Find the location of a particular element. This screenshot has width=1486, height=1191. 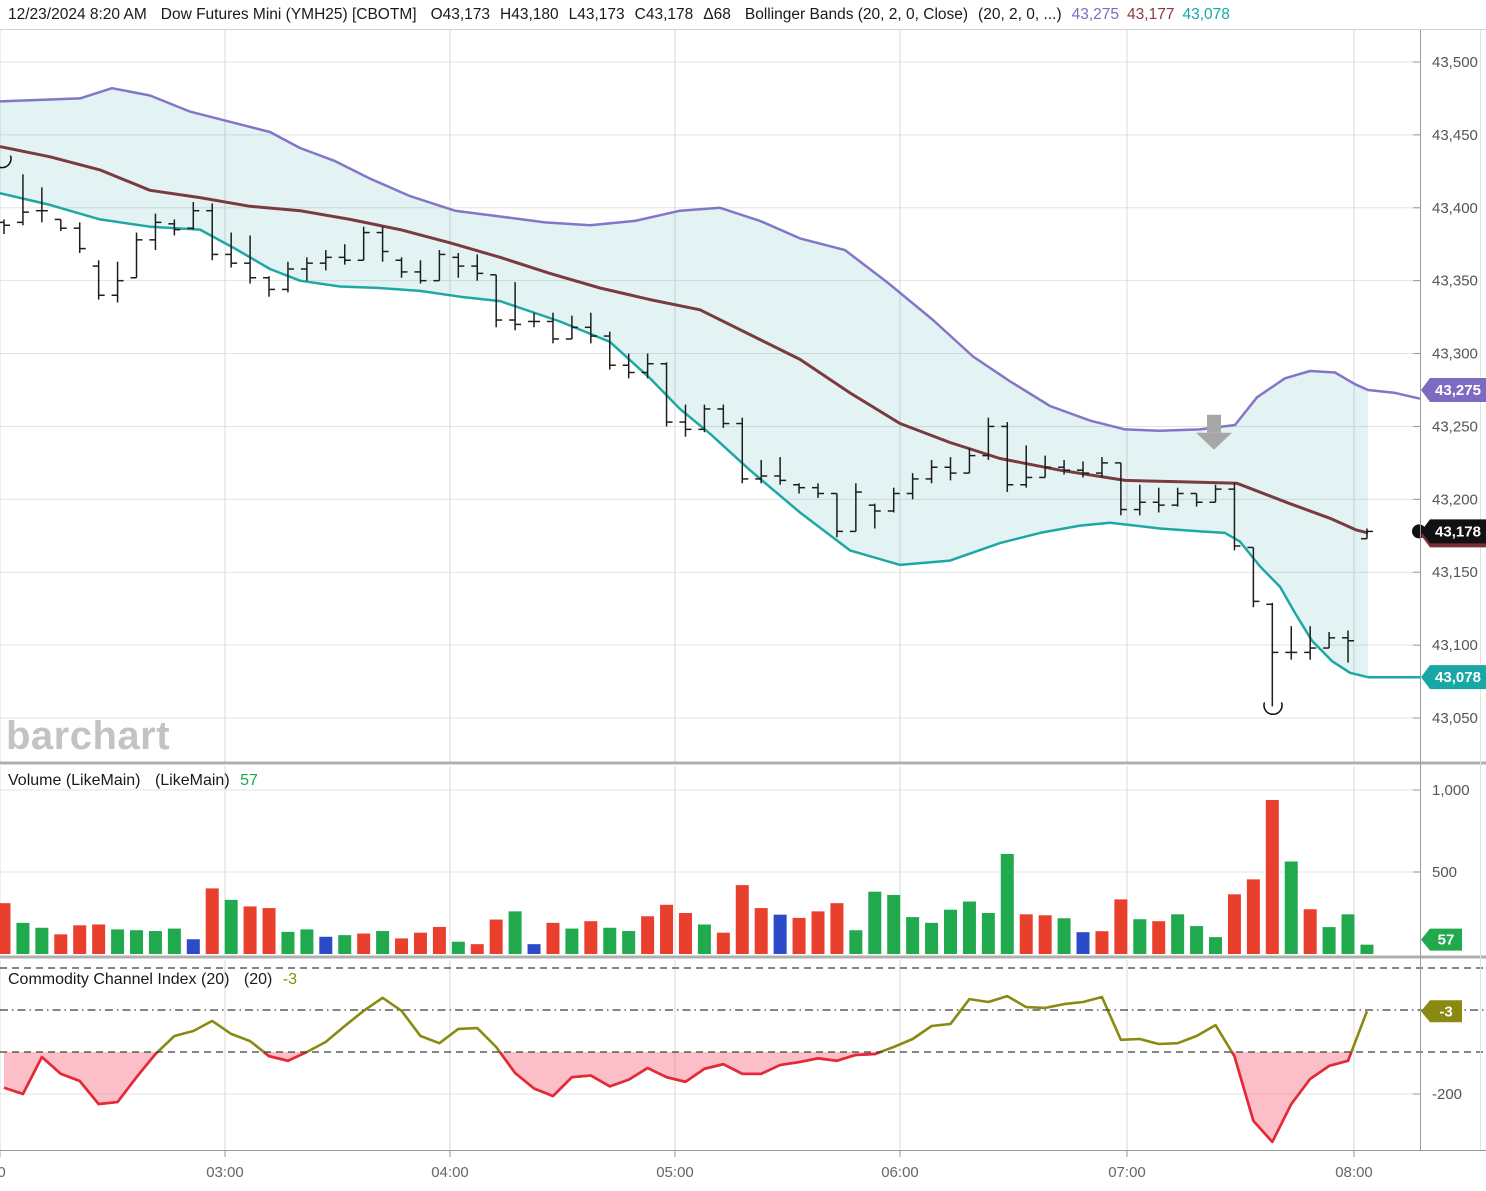

volume-label-params: (LikeMain) is located at coordinates (192, 780).